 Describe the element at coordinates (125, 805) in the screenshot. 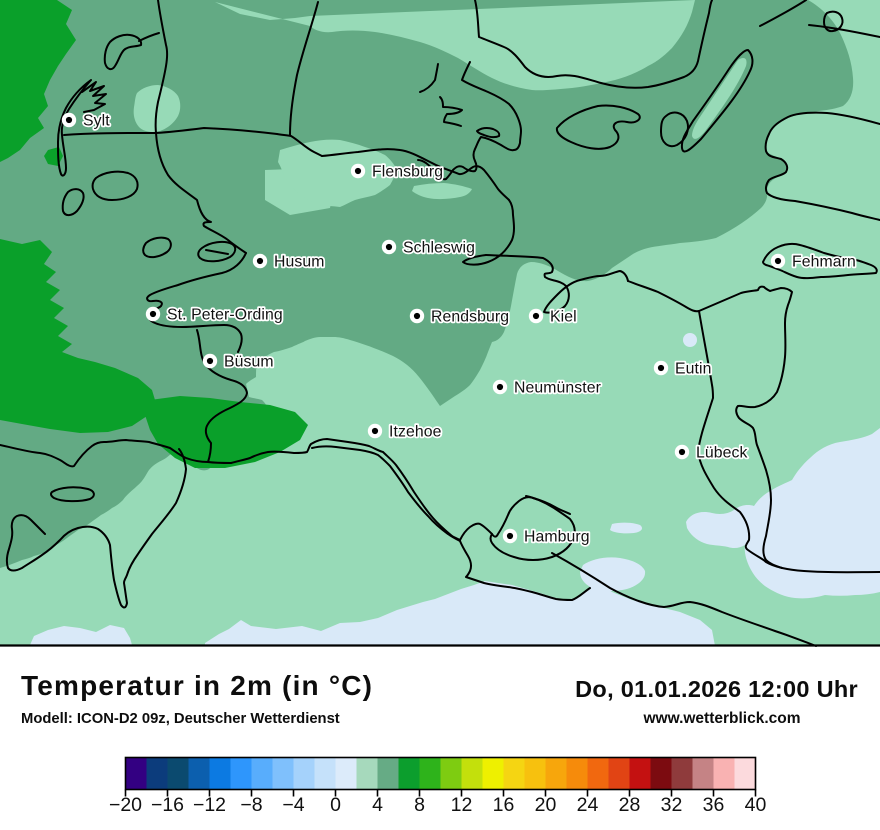

I see `svg-text: −20` at that location.